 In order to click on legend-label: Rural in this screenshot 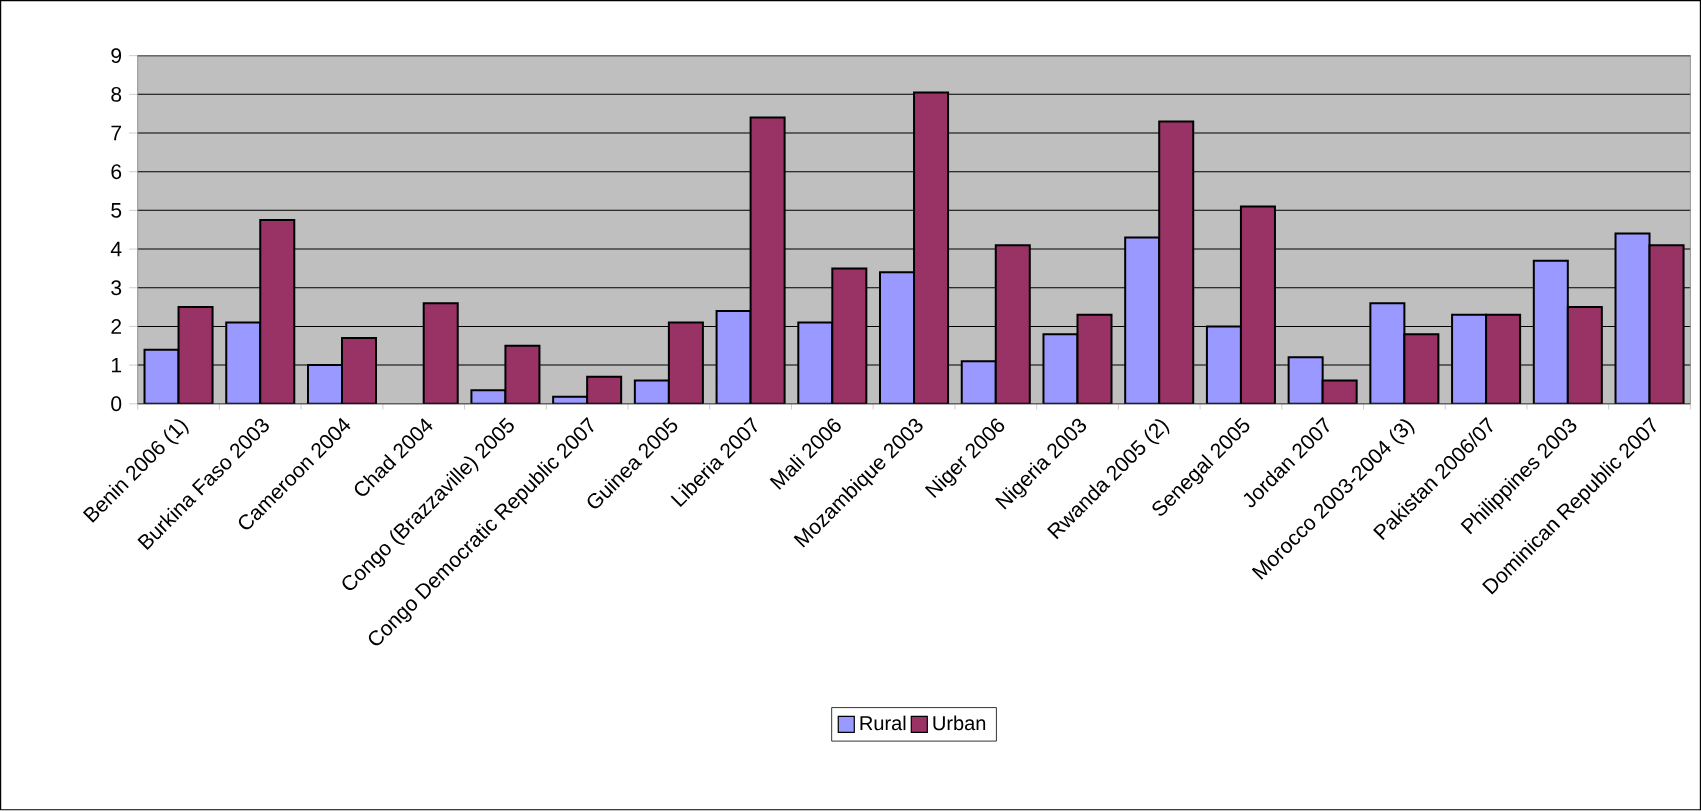, I will do `click(883, 723)`.